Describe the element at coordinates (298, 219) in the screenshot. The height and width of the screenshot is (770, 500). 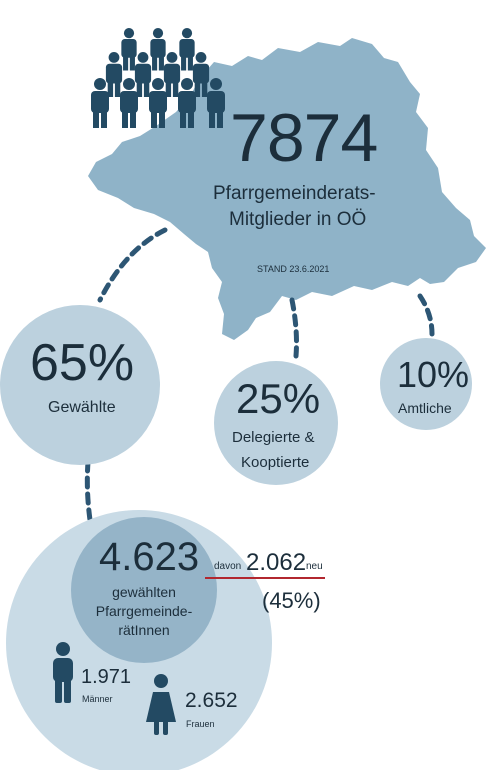
I see `total-members-label-line2: Mitglieder in OÖ` at that location.